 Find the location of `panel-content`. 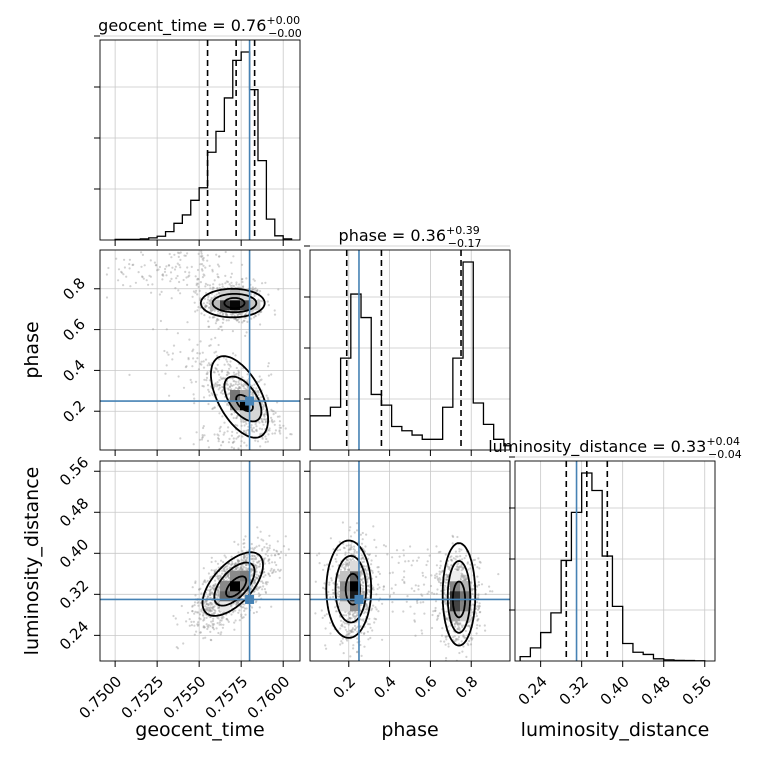

panel-content is located at coordinates (200, 561).